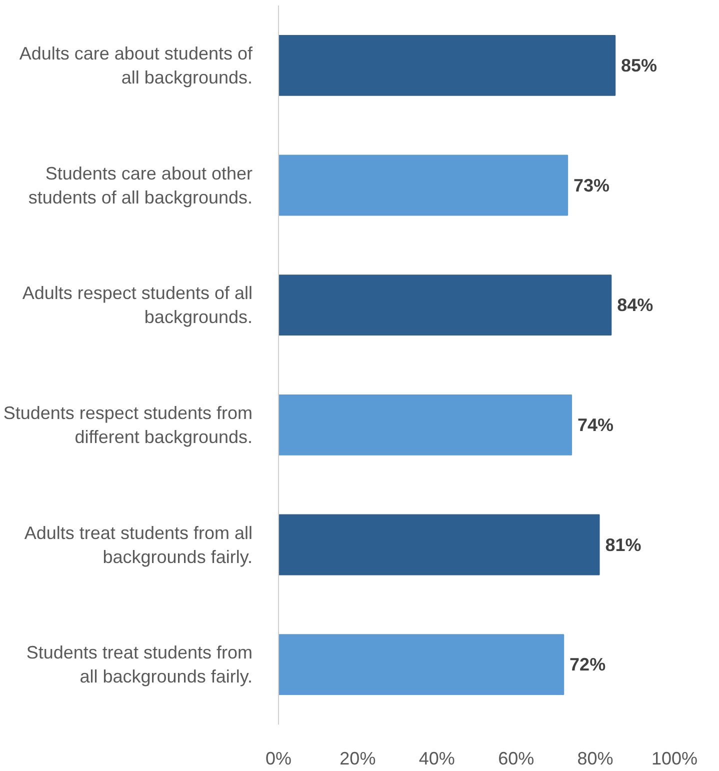  What do you see at coordinates (436, 758) in the screenshot?
I see `x-tick-label: 40%` at bounding box center [436, 758].